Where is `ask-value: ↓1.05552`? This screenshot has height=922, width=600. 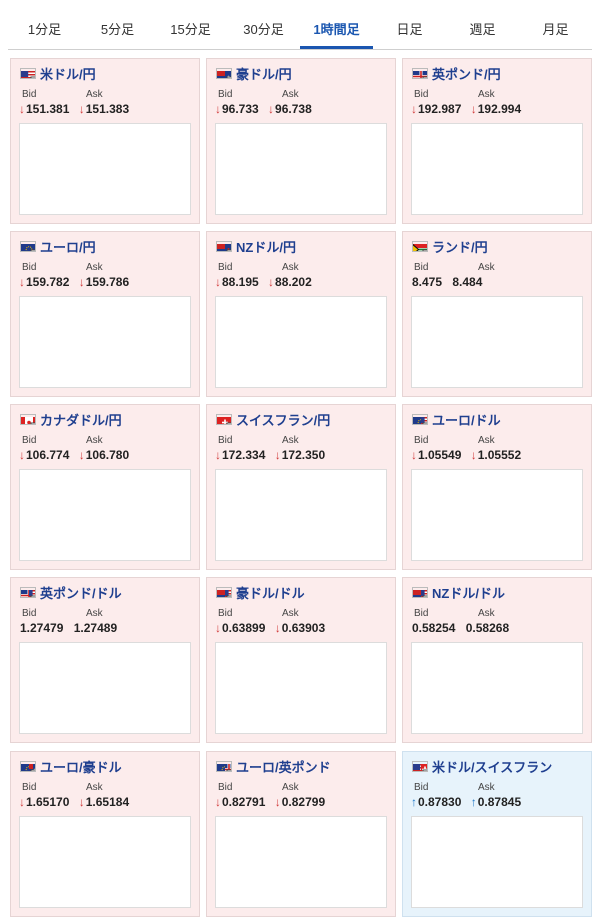 ask-value: ↓1.05552 is located at coordinates (496, 455).